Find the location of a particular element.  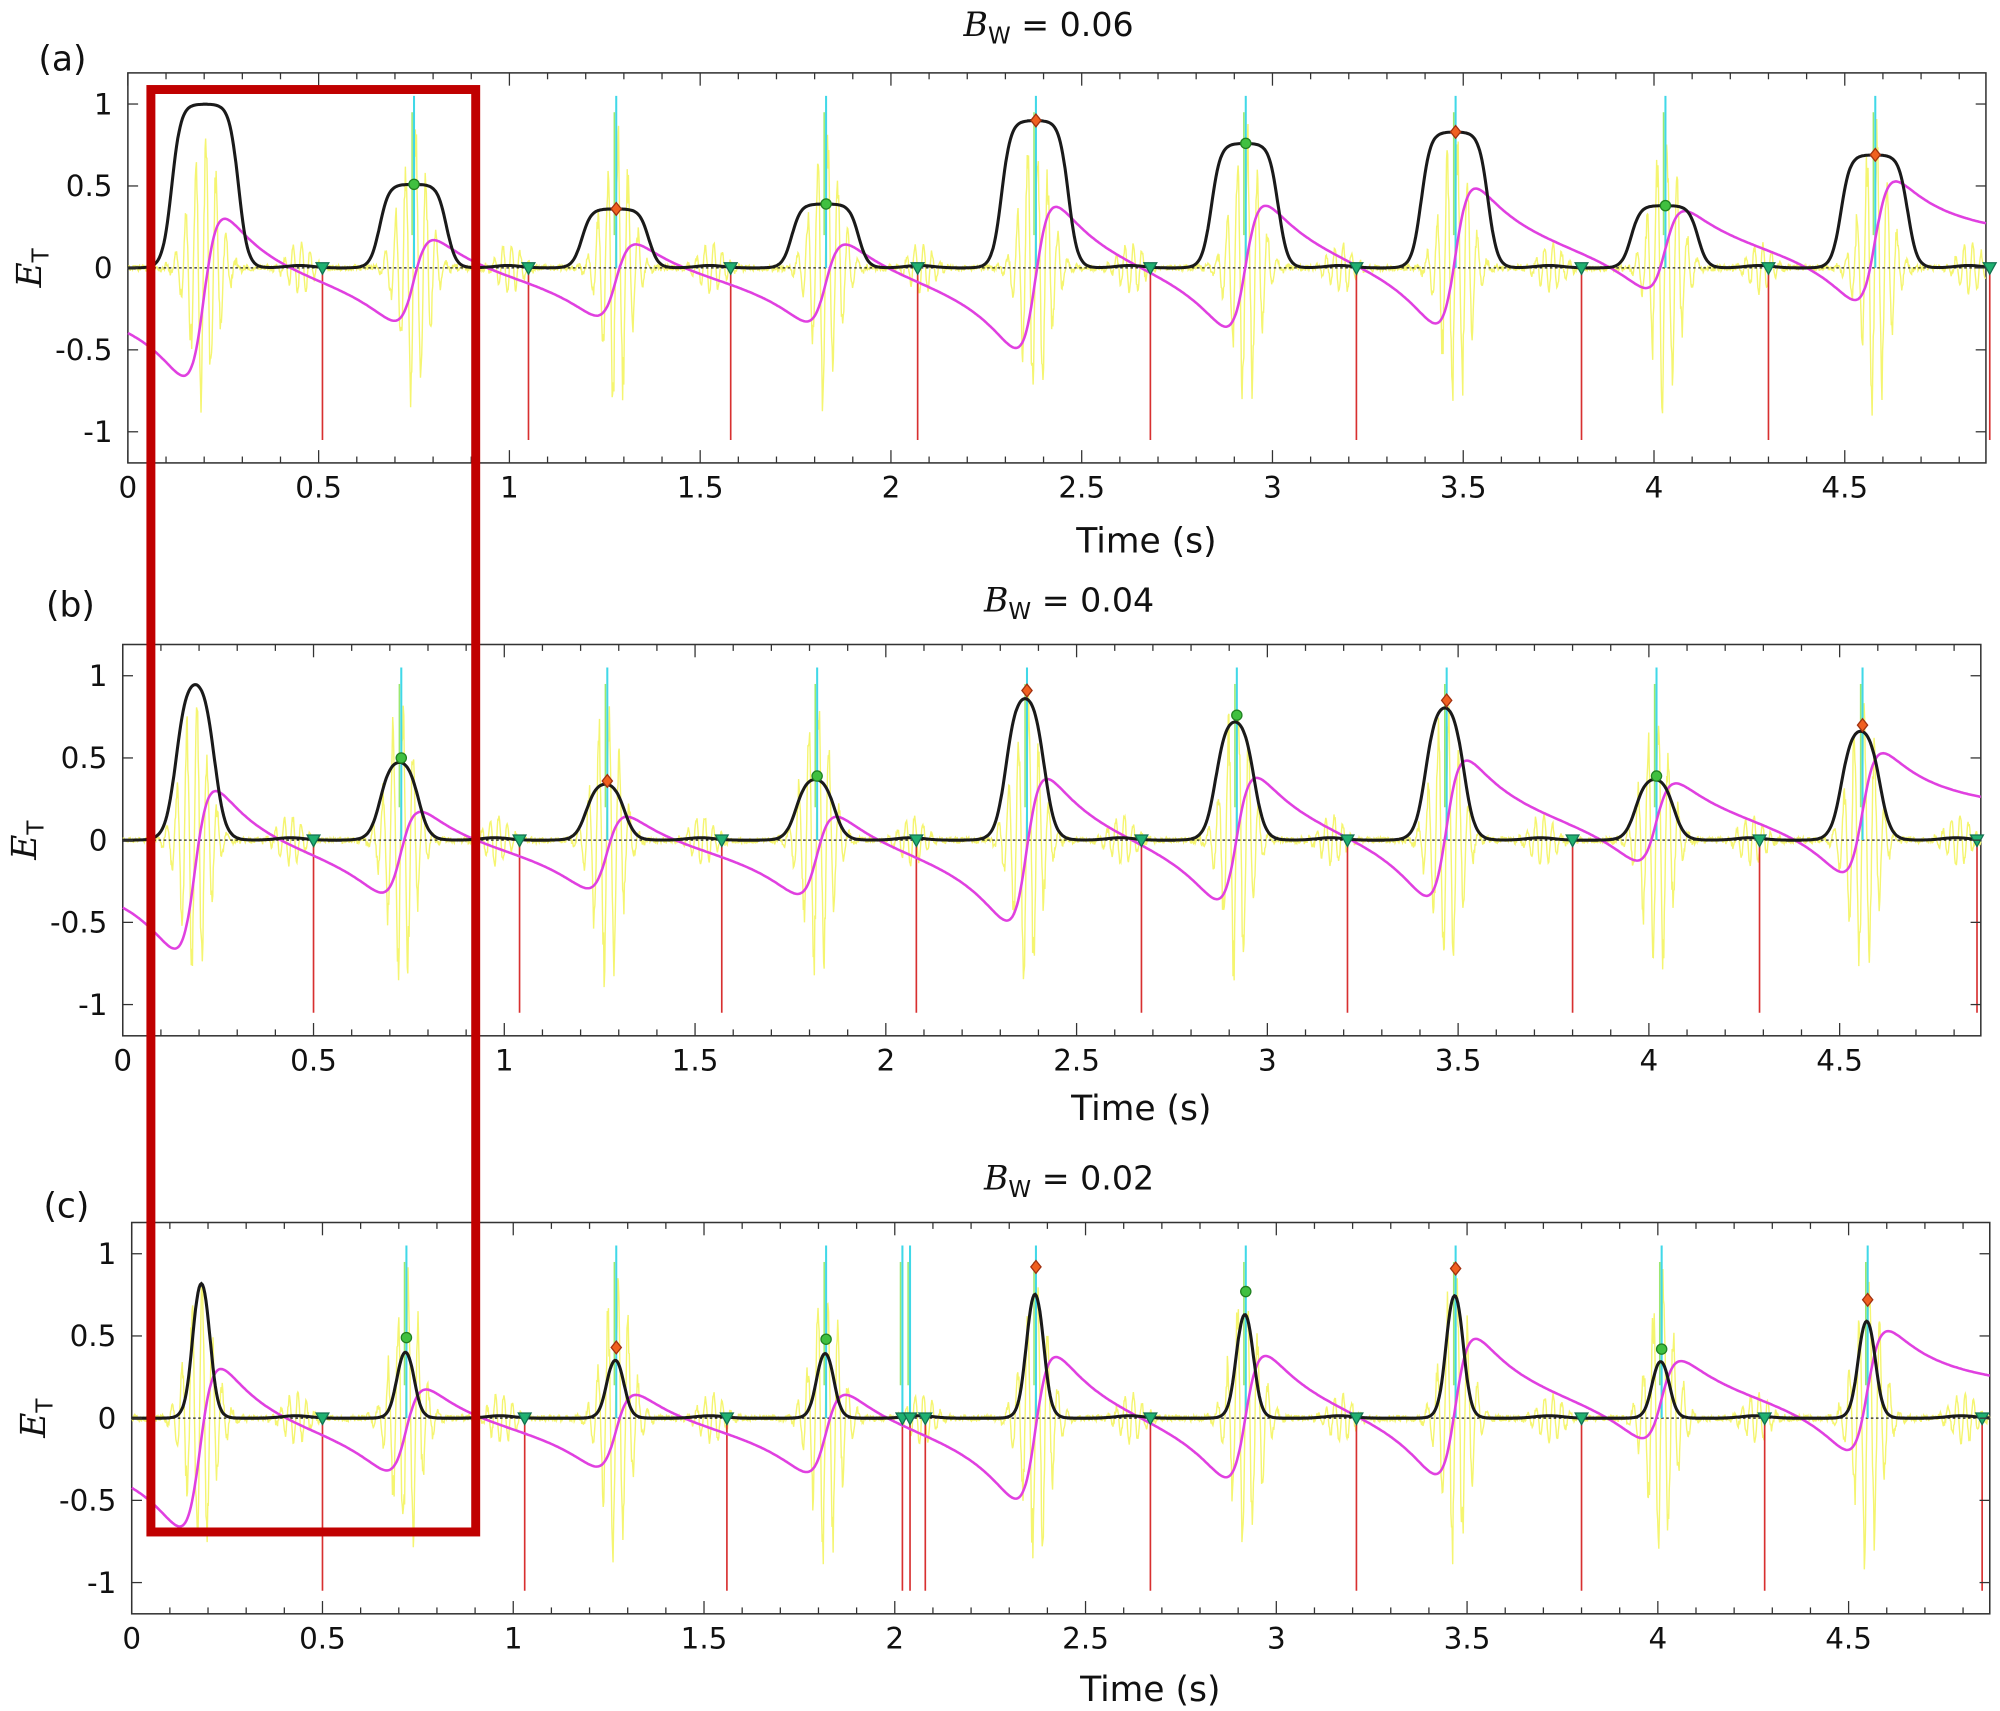

title-value: = 0.06 is located at coordinates (1072, 24).